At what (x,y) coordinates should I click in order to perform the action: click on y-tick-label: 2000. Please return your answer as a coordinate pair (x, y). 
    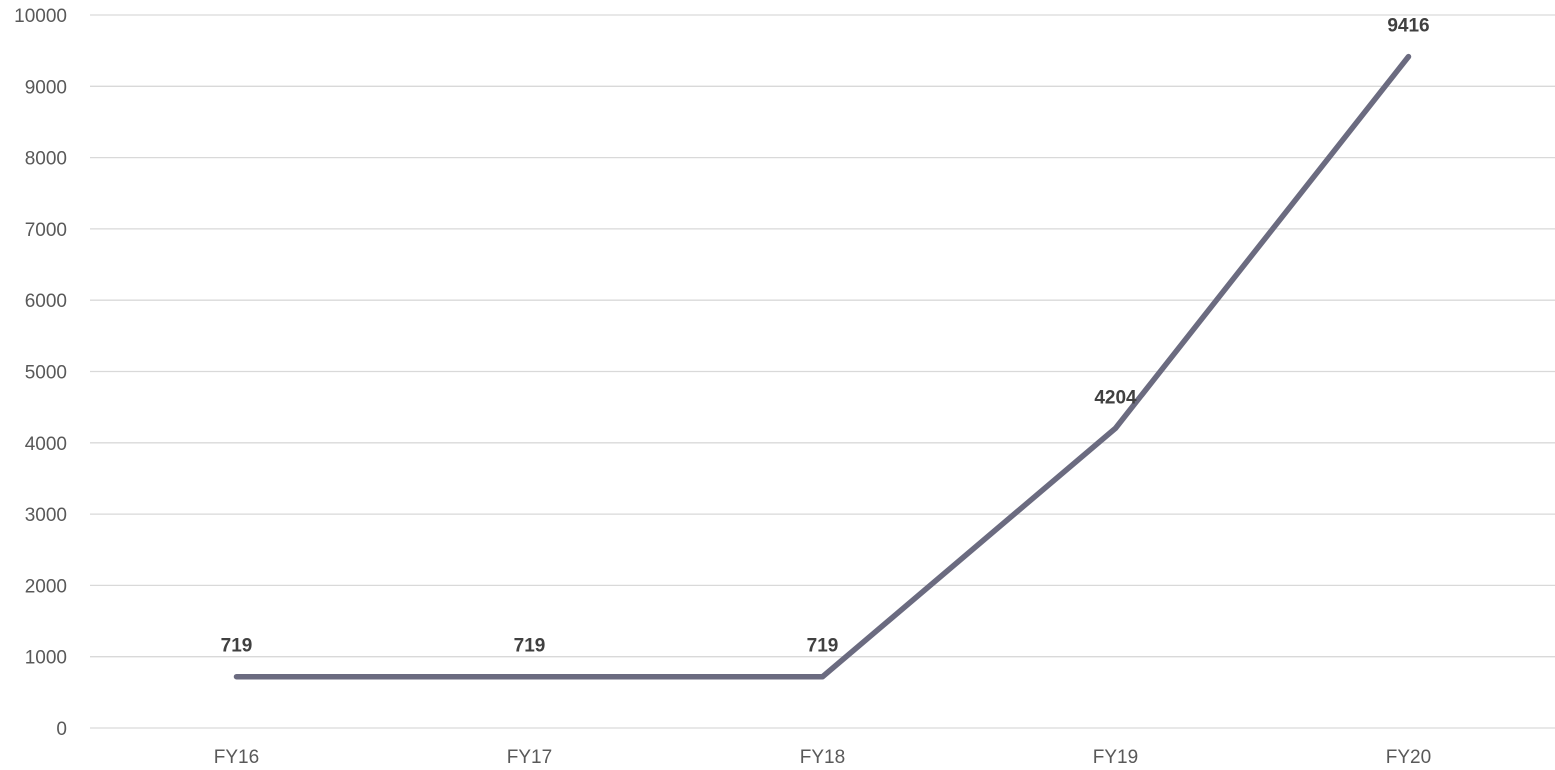
    Looking at the image, I should click on (46, 586).